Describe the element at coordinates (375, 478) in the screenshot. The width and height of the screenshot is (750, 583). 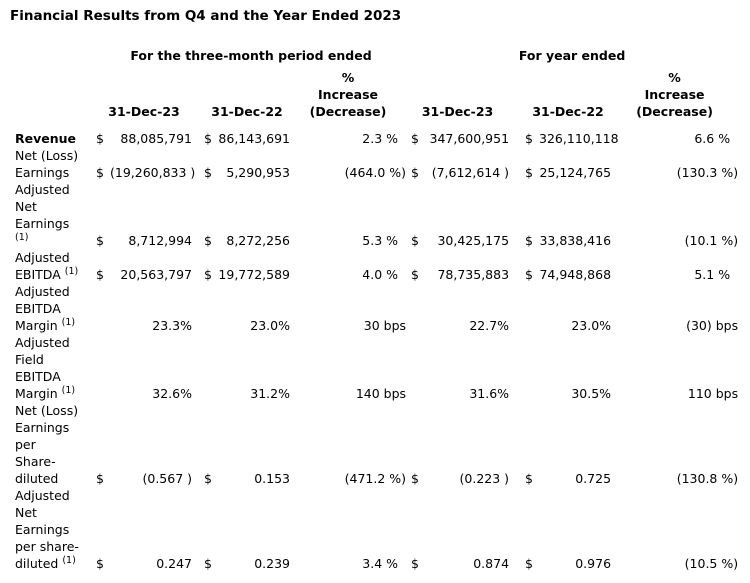
I see `pct-change-cell: (471.2 %)` at that location.